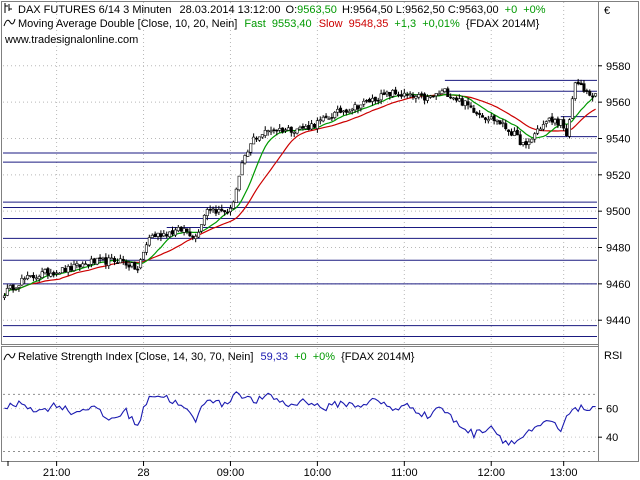 The height and width of the screenshot is (480, 640). What do you see at coordinates (491, 473) in the screenshot?
I see `time-tick-label: 12:00` at bounding box center [491, 473].